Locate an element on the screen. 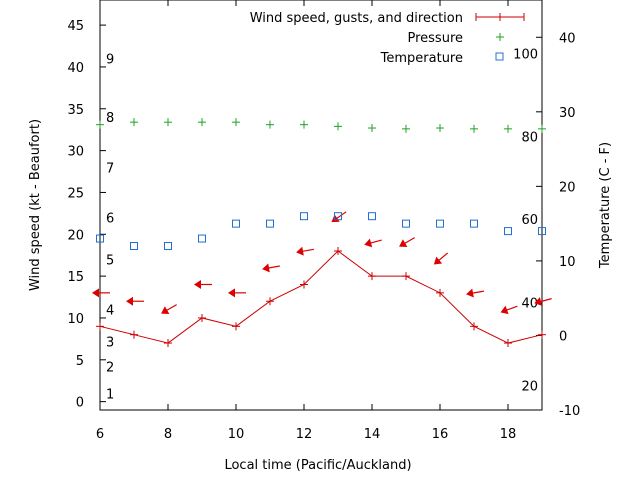 This screenshot has width=640, height=480. fahrenheit-label: 80 is located at coordinates (529, 137).